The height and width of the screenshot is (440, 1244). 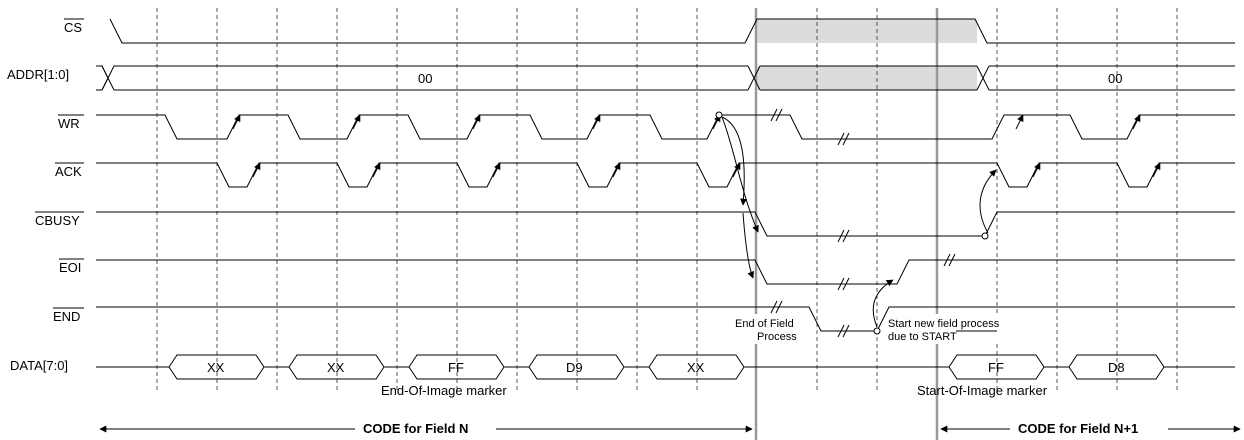 What do you see at coordinates (574, 367) in the screenshot?
I see `data-value-4: D9` at bounding box center [574, 367].